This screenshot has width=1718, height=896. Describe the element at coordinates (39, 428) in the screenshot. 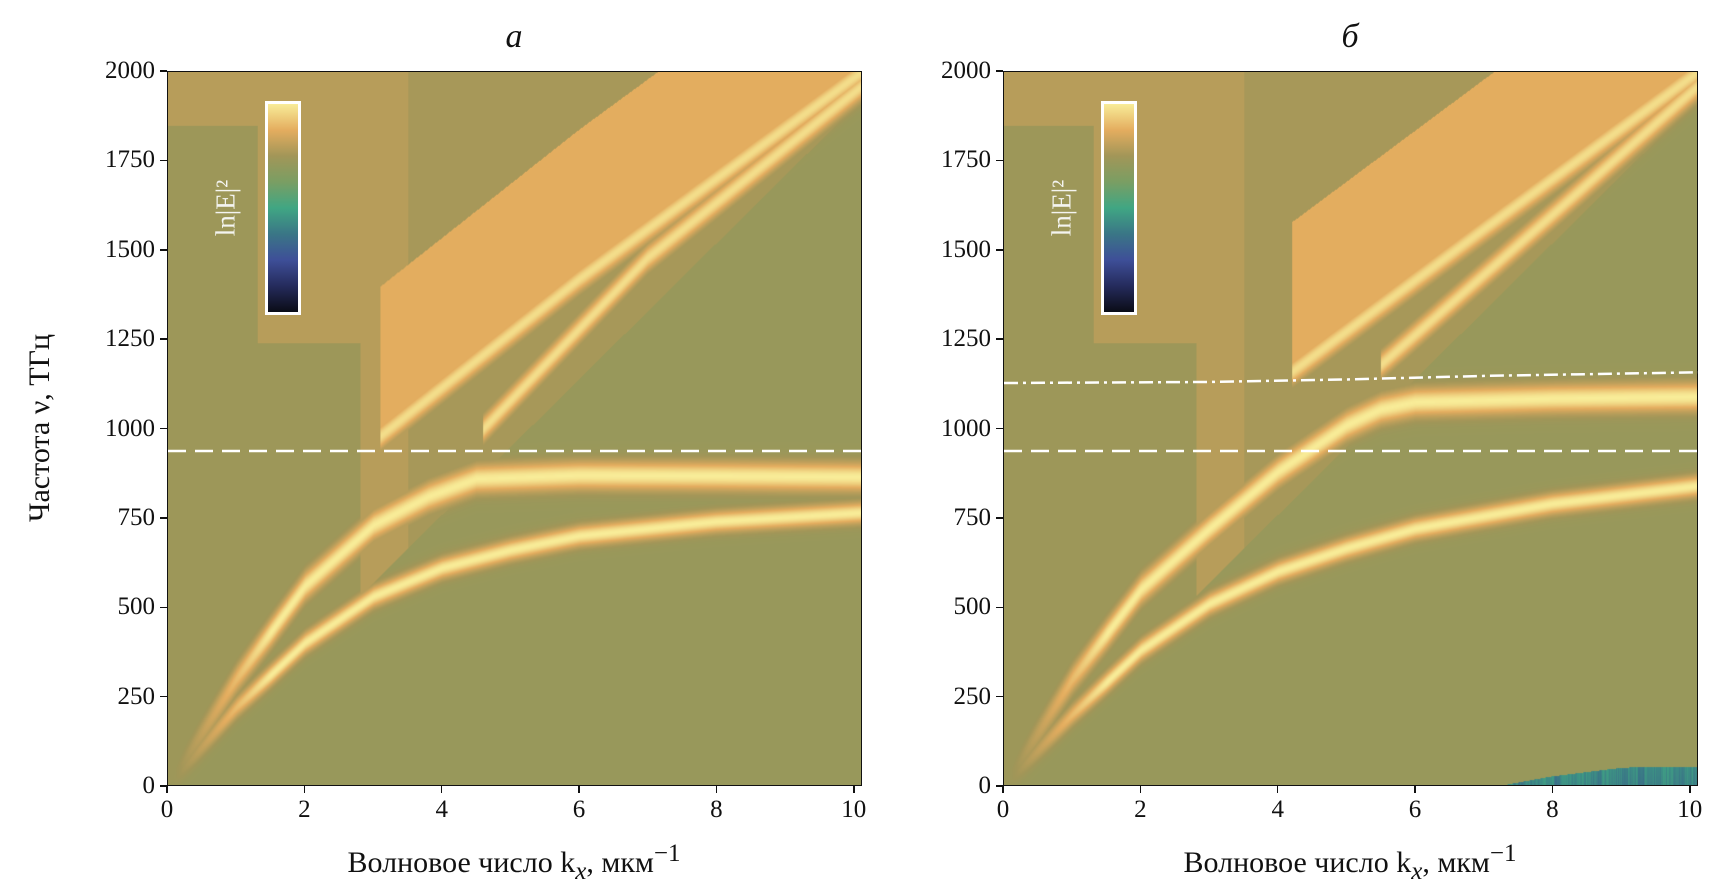

I see `y-axis-label: Частота ν, ТГц` at that location.